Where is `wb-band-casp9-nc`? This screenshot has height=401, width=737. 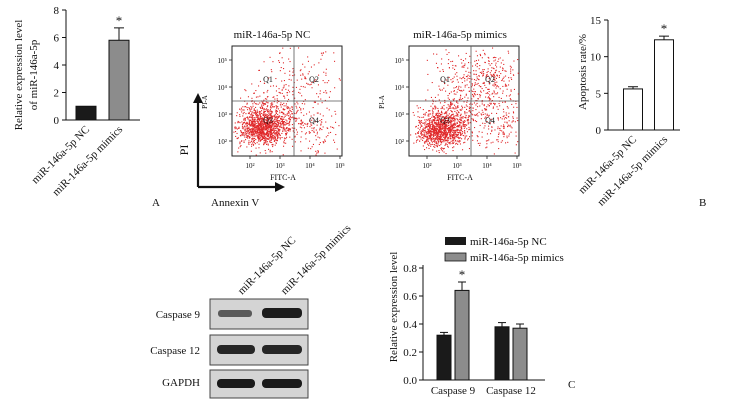
wb-band-casp9-nc is located at coordinates (235, 313).